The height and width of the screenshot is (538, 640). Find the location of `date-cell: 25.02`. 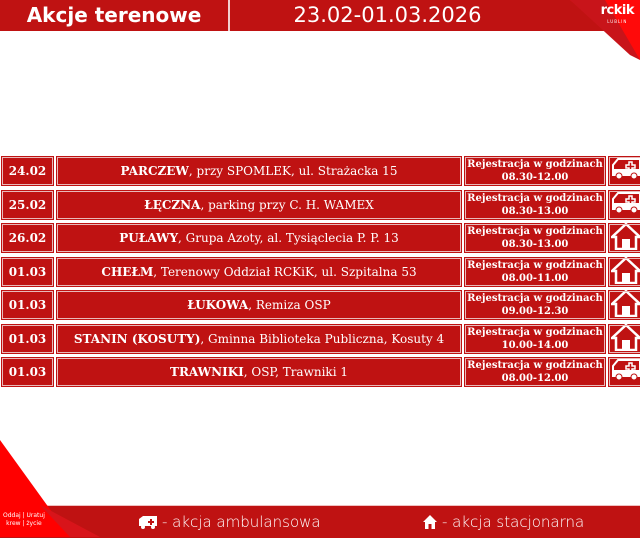

date-cell: 25.02 is located at coordinates (27, 204).